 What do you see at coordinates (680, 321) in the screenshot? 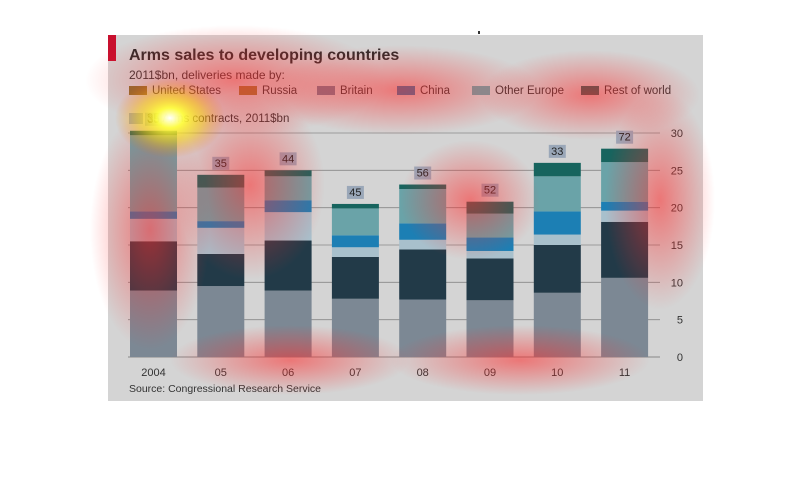
I see `y-tick-label: 5` at bounding box center [680, 321].